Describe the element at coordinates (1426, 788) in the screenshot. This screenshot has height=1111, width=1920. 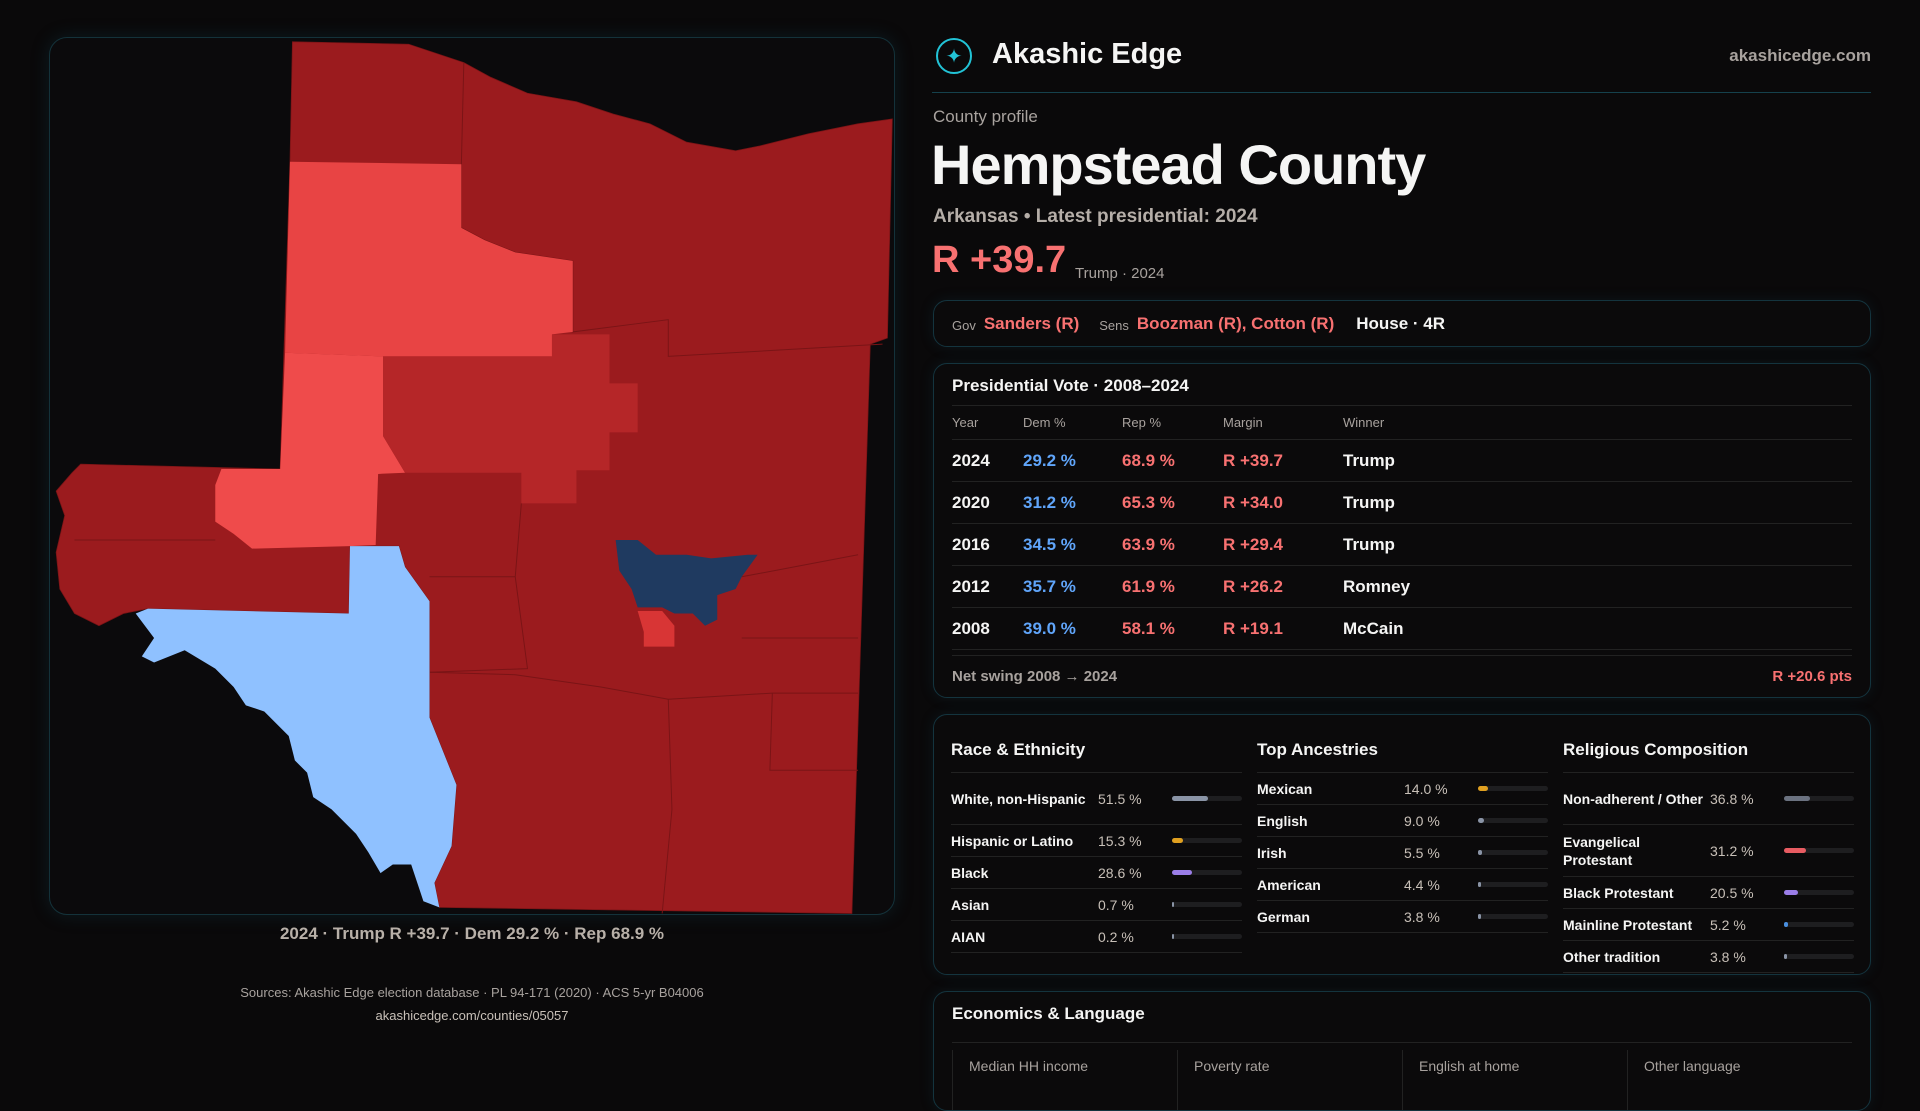
I see `item-value: 14.0 %` at that location.